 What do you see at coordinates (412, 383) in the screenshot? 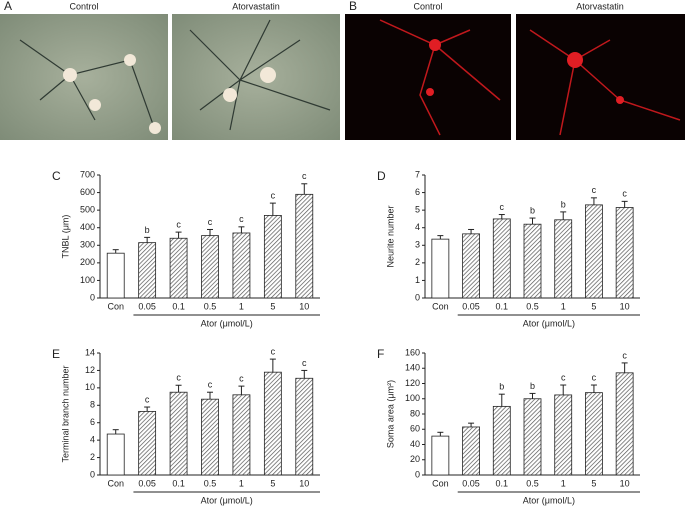
I see `y-tick-label: 120` at bounding box center [412, 383].